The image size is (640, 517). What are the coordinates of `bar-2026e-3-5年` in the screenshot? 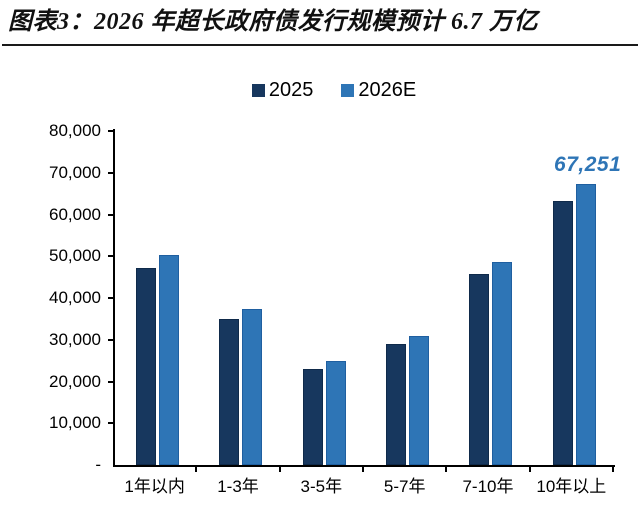 It's located at (335, 413).